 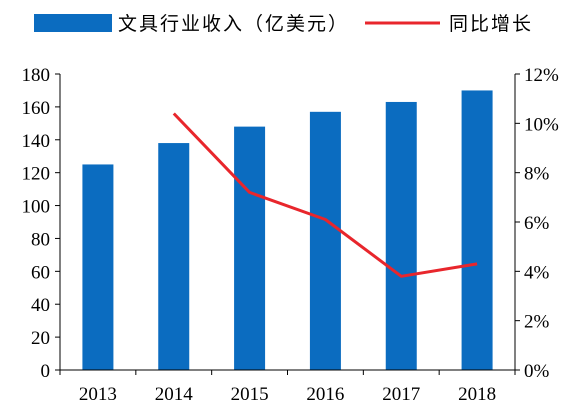 What do you see at coordinates (174, 394) in the screenshot?
I see `x-tick-label: 2014` at bounding box center [174, 394].